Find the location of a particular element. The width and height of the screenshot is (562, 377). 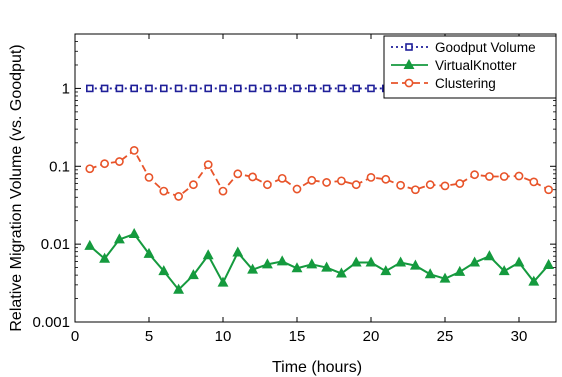

legend-label: VirtualKnotter is located at coordinates (476, 65).